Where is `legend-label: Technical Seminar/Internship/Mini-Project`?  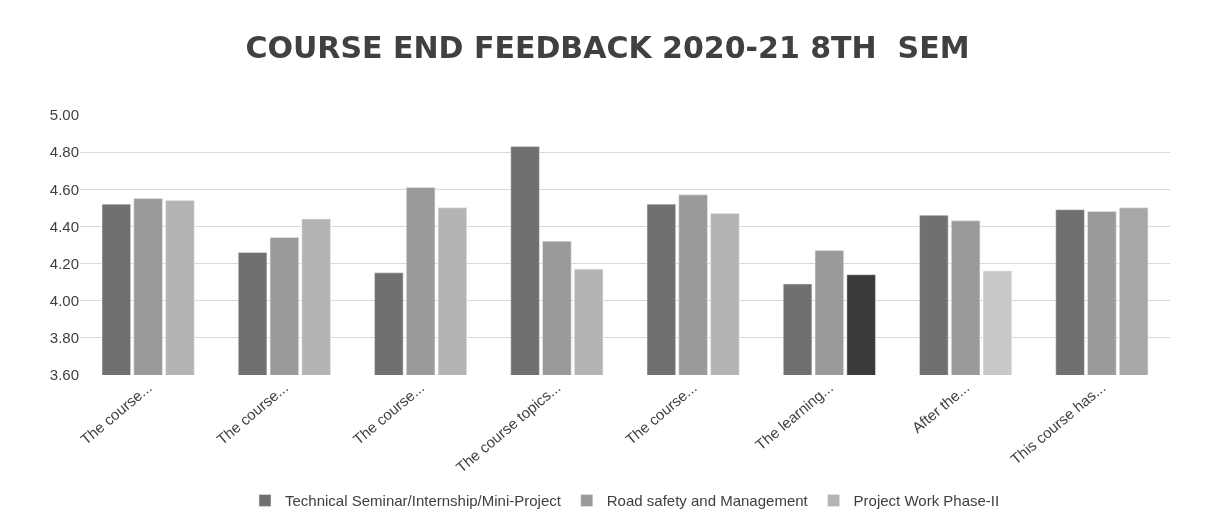
legend-label: Technical Seminar/Internship/Mini-Project is located at coordinates (423, 501).